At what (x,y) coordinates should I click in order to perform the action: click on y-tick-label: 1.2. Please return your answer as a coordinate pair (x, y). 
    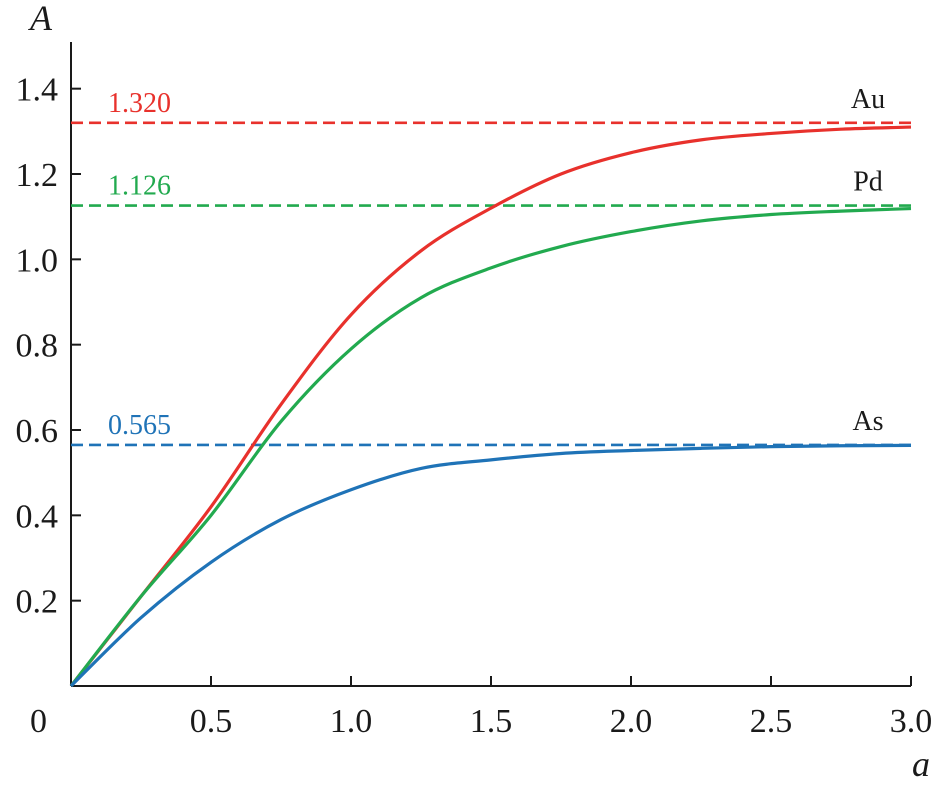
    Looking at the image, I should click on (37, 175).